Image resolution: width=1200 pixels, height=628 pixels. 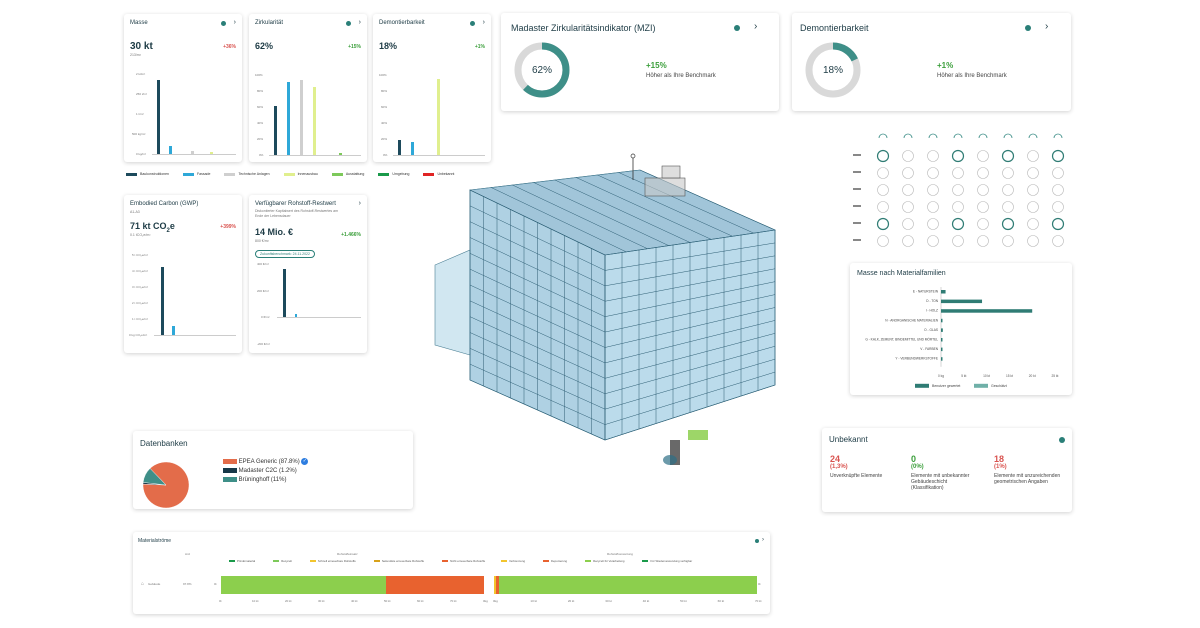 What do you see at coordinates (354, 47) in the screenshot?
I see `zirk-delta: +15%` at bounding box center [354, 47].